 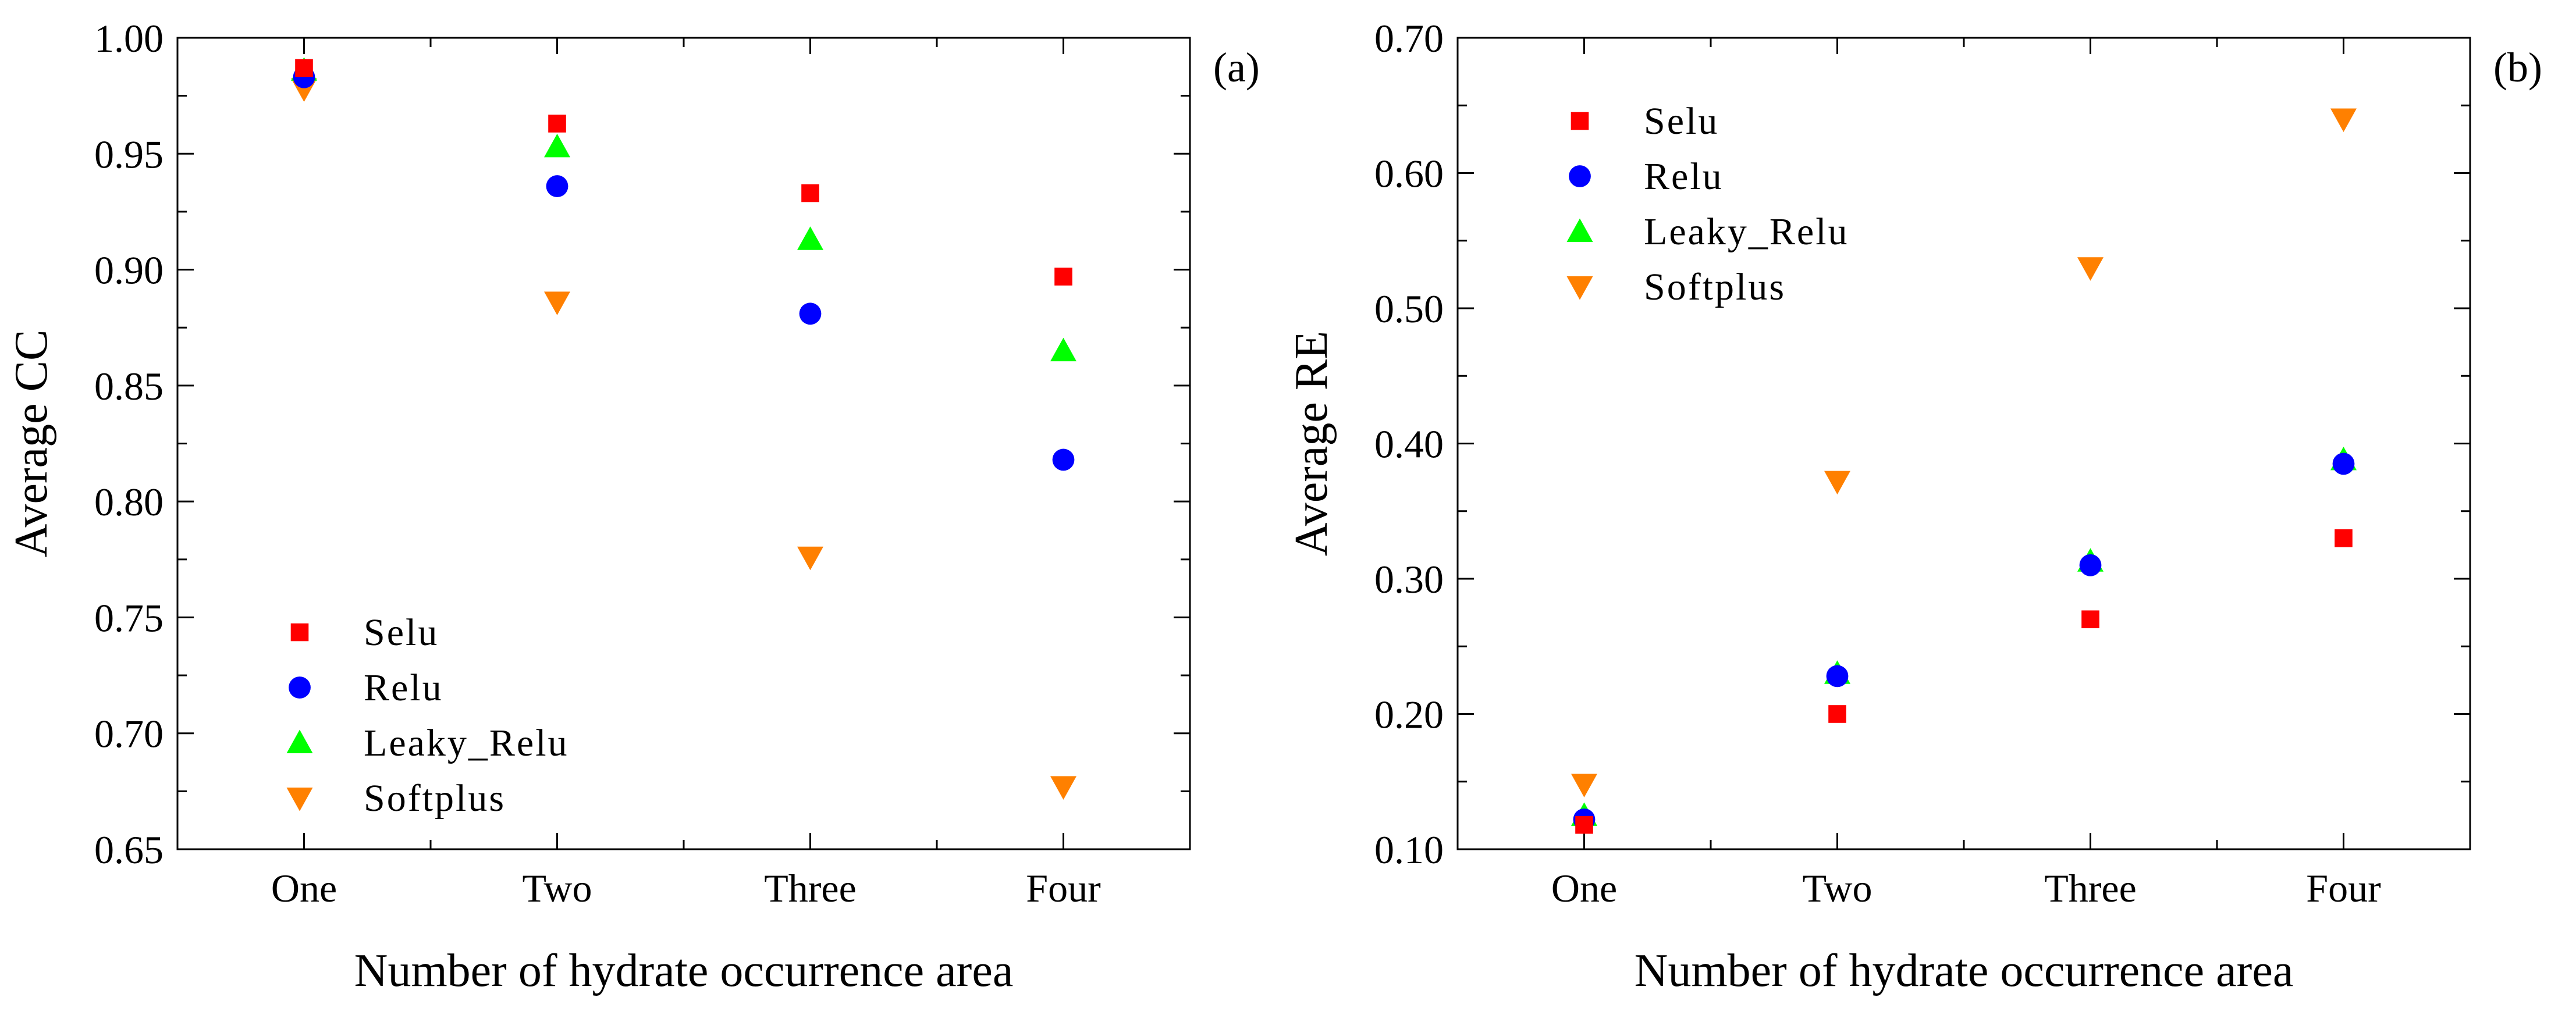 I want to click on y-tick-label: 0.40, so click(x=1409, y=444).